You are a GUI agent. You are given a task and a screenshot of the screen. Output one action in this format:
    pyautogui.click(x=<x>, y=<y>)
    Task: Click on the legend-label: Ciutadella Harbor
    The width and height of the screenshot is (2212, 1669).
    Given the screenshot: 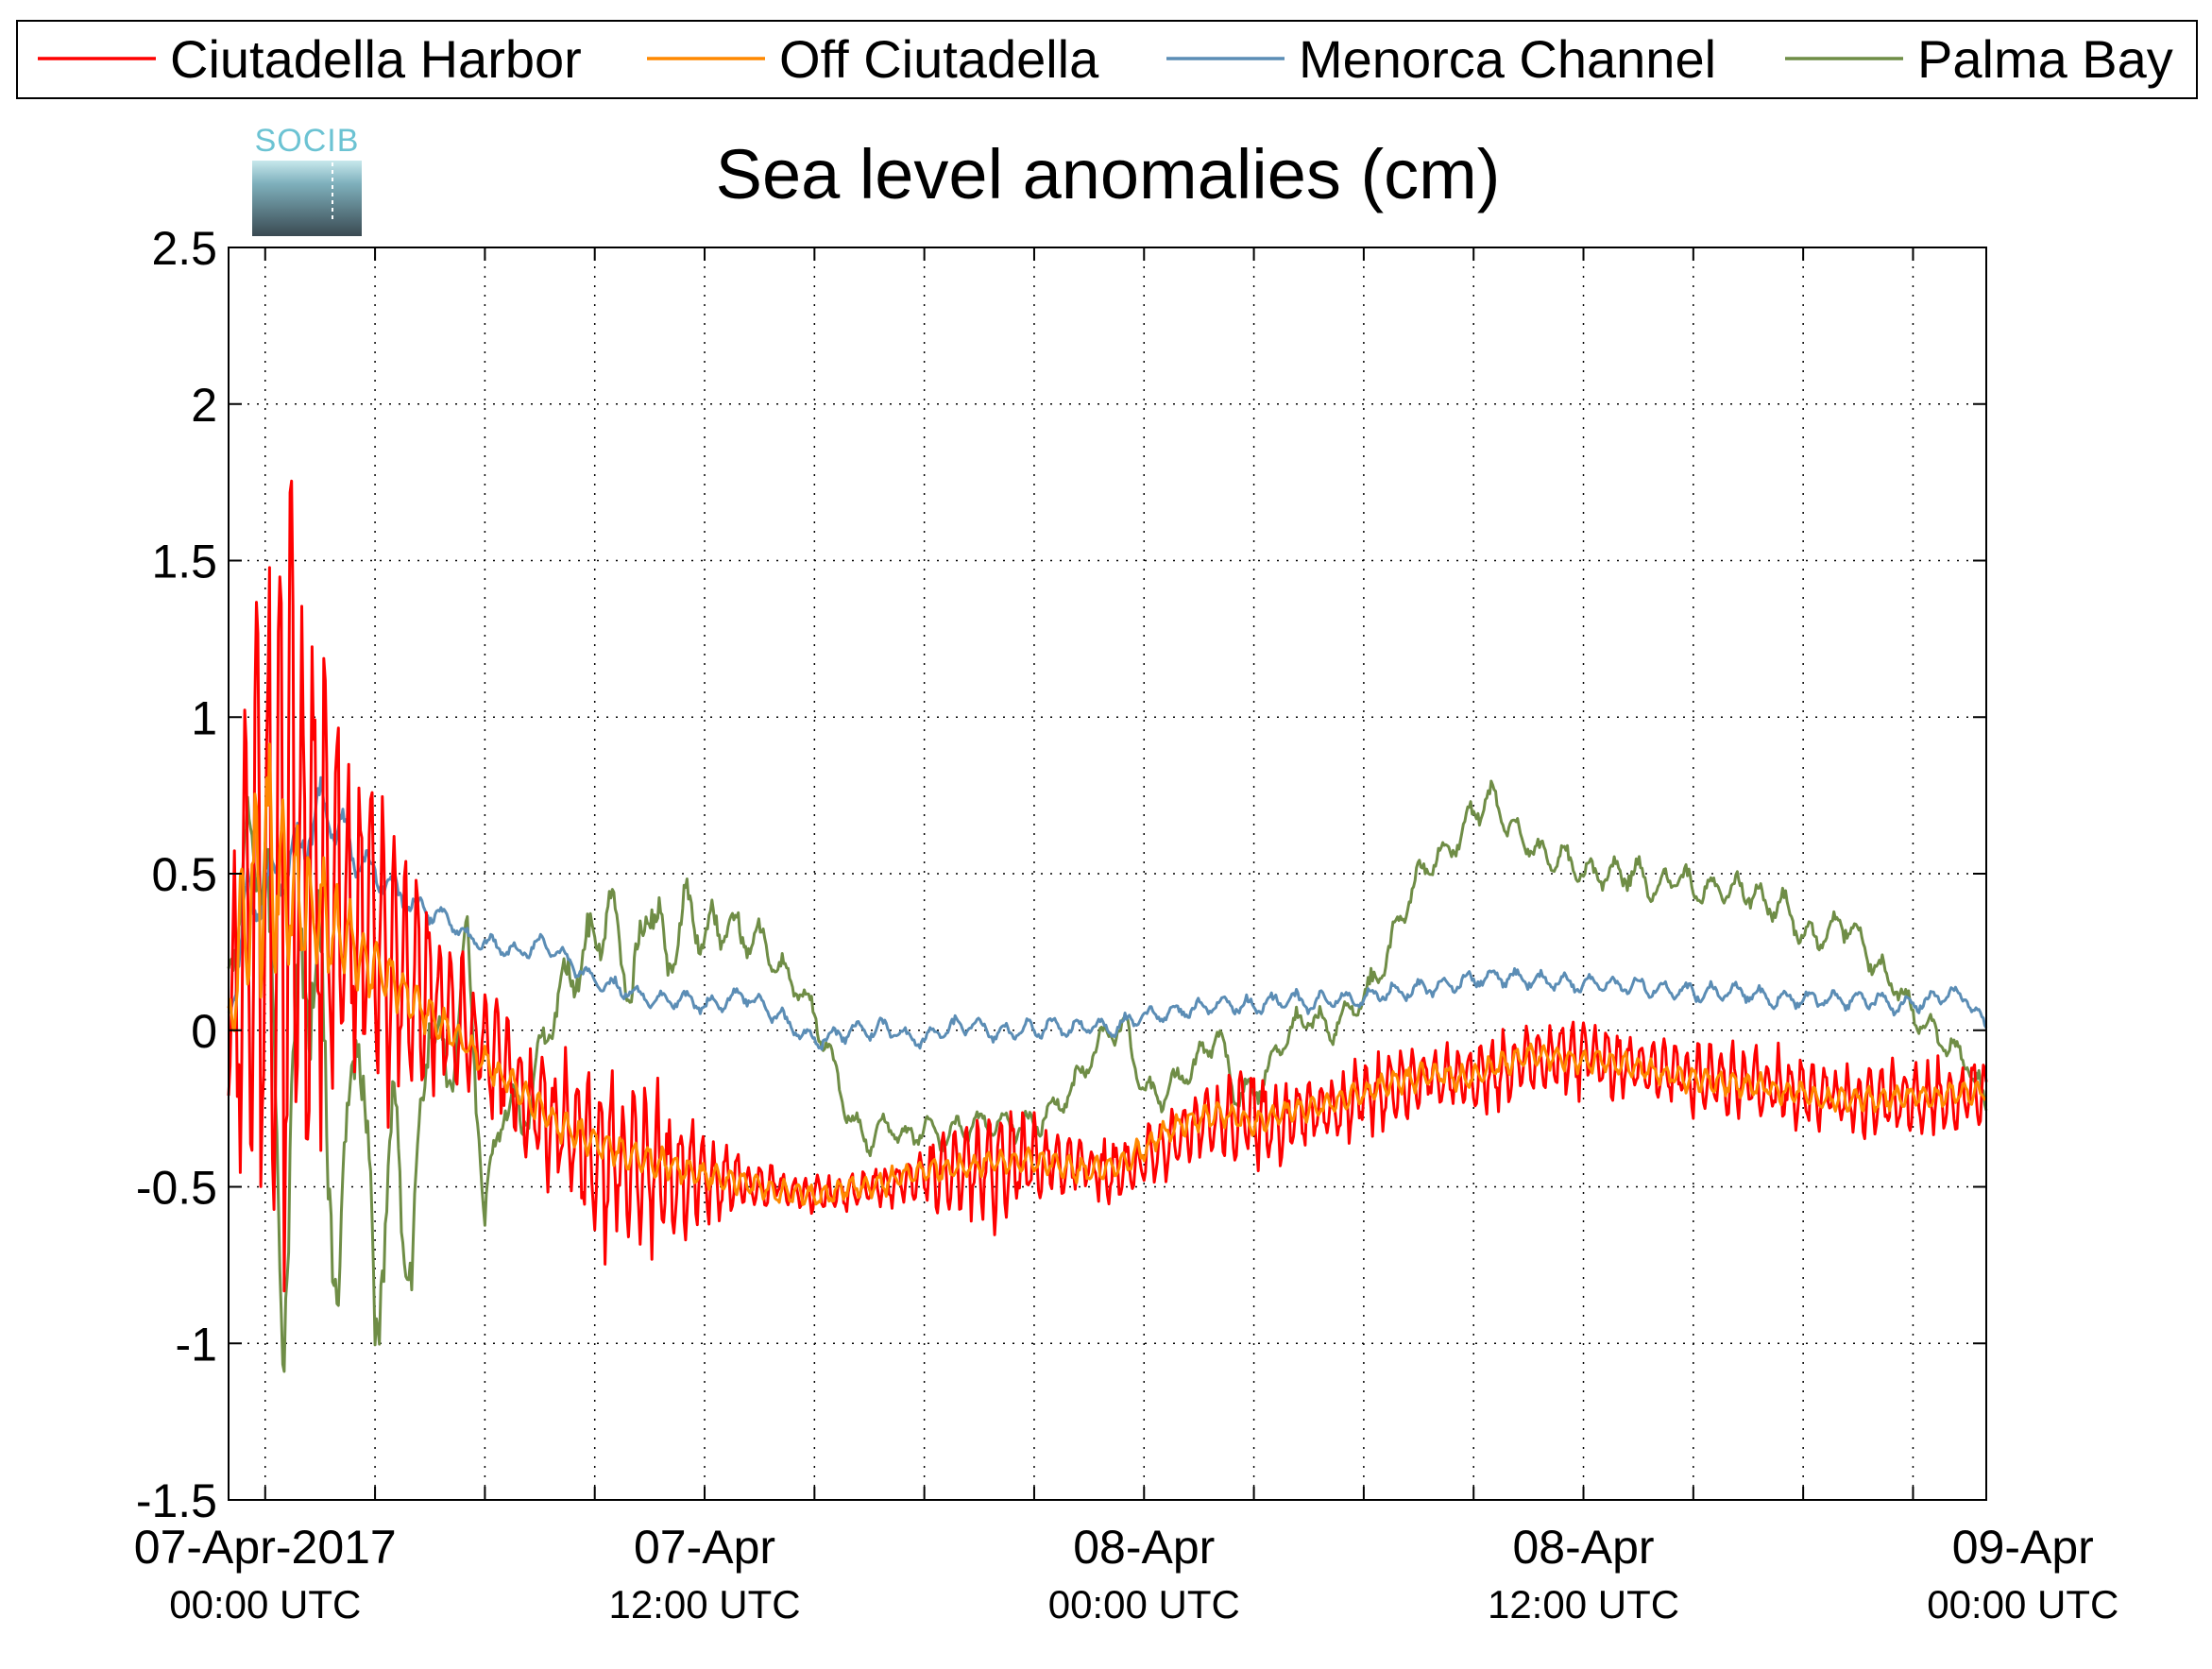 What is the action you would take?
    pyautogui.click(x=376, y=59)
    